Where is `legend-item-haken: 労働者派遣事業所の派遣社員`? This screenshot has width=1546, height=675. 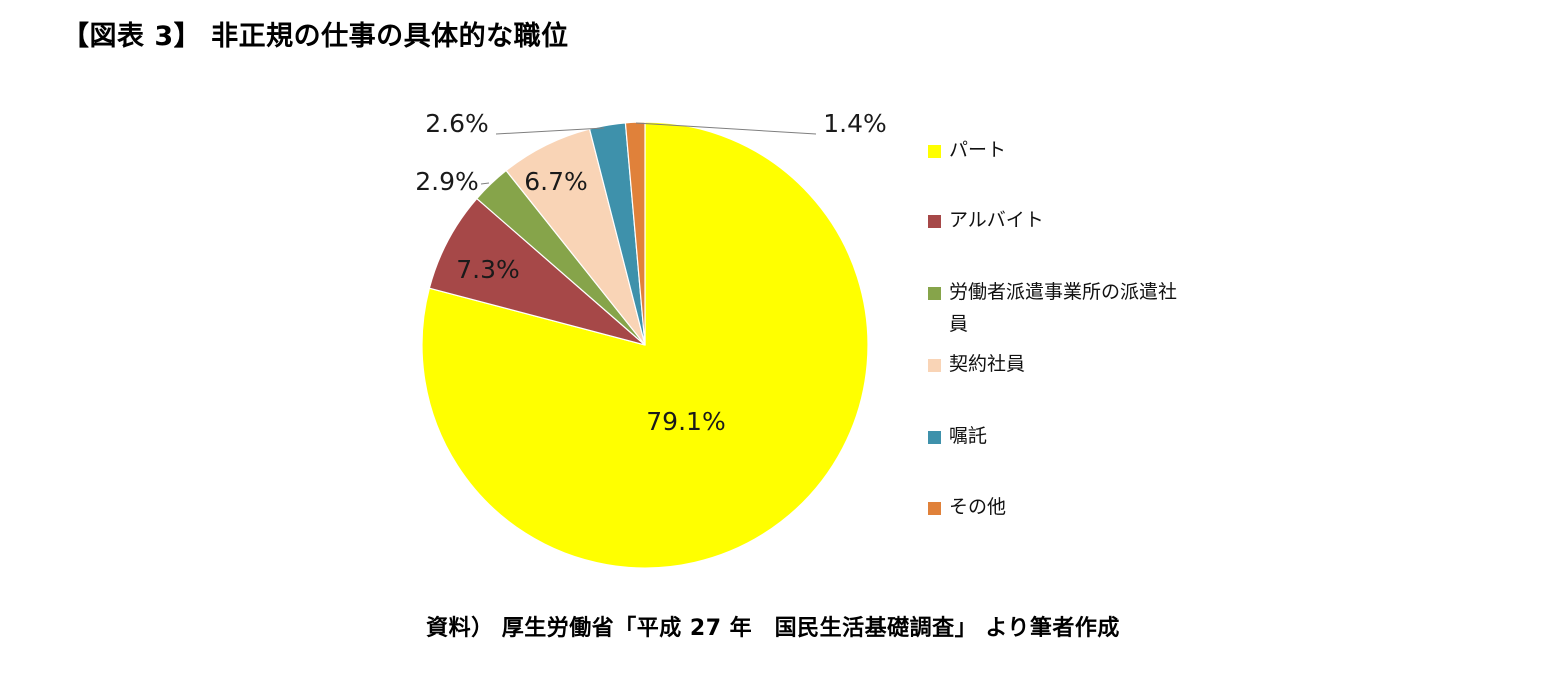 legend-item-haken: 労働者派遣事業所の派遣社員 is located at coordinates (1058, 310).